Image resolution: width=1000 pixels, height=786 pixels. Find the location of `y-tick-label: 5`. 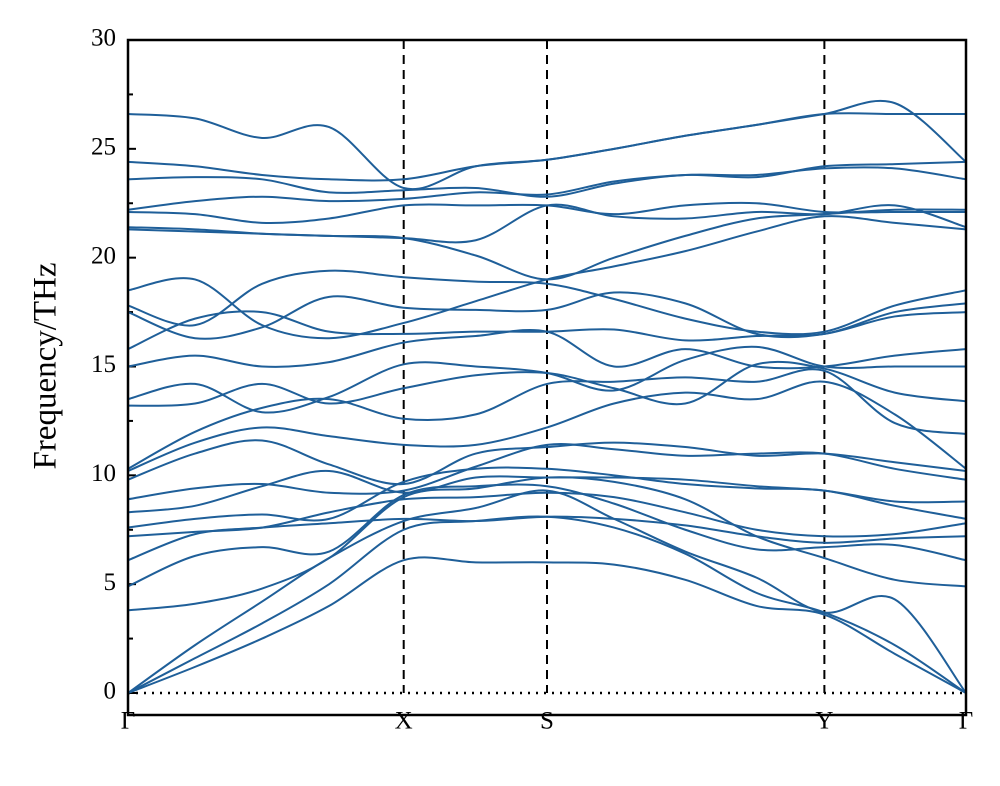

y-tick-label: 5 is located at coordinates (110, 582).